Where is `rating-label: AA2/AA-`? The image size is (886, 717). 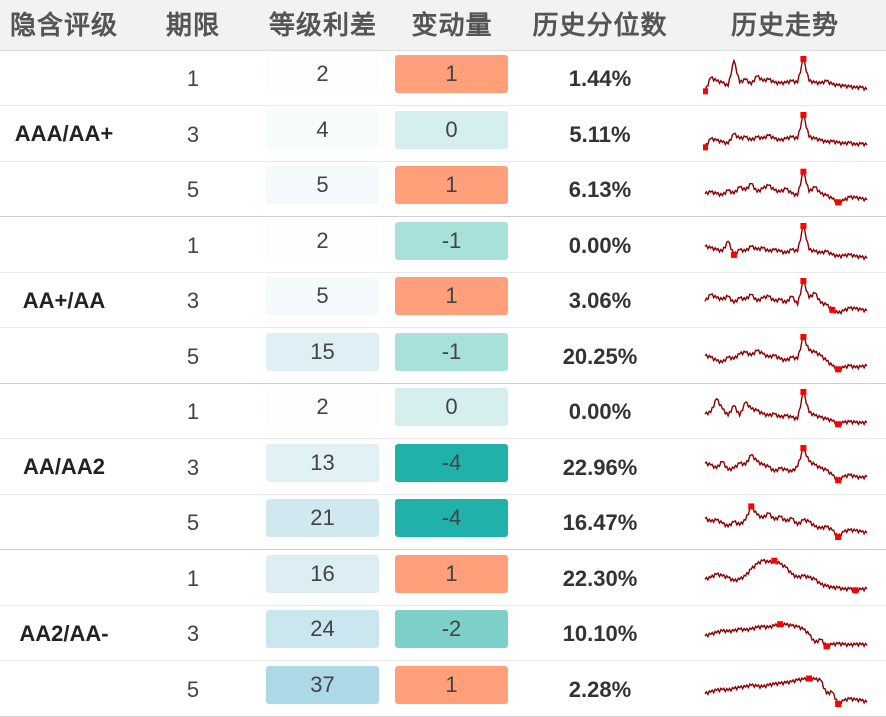 rating-label: AA2/AA- is located at coordinates (64, 633).